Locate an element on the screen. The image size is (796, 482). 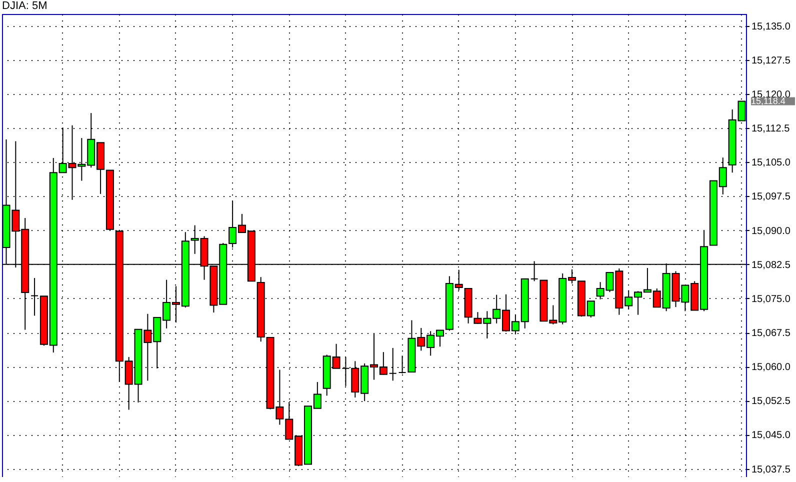
y-tick-label: 15,045.0 is located at coordinates (771, 436).